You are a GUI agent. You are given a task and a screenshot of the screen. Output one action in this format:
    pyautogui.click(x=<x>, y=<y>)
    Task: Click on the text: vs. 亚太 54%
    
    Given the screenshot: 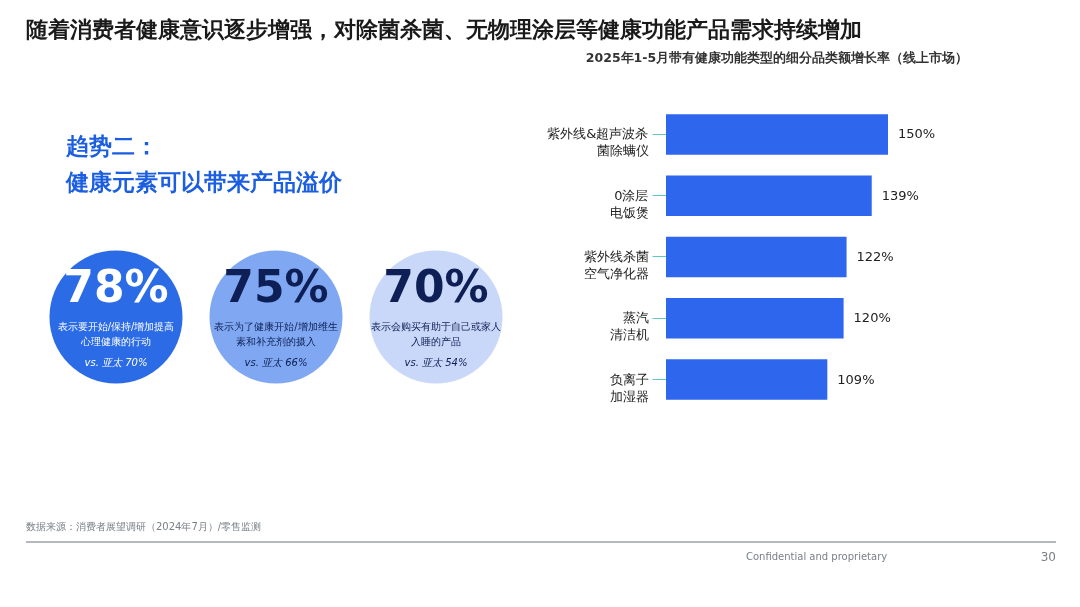 What is the action you would take?
    pyautogui.click(x=436, y=362)
    